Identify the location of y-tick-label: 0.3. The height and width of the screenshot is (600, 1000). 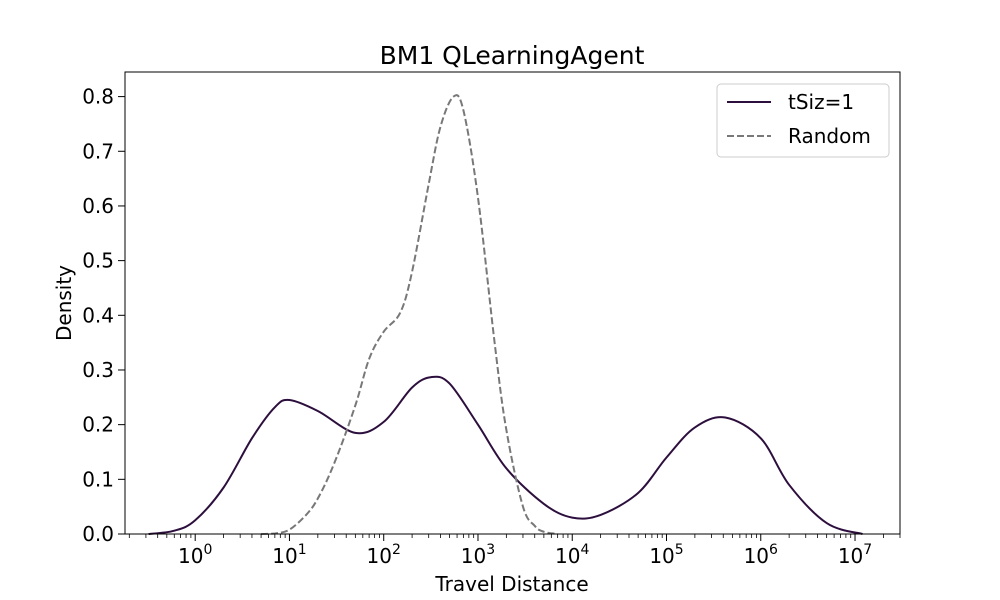
(98, 370).